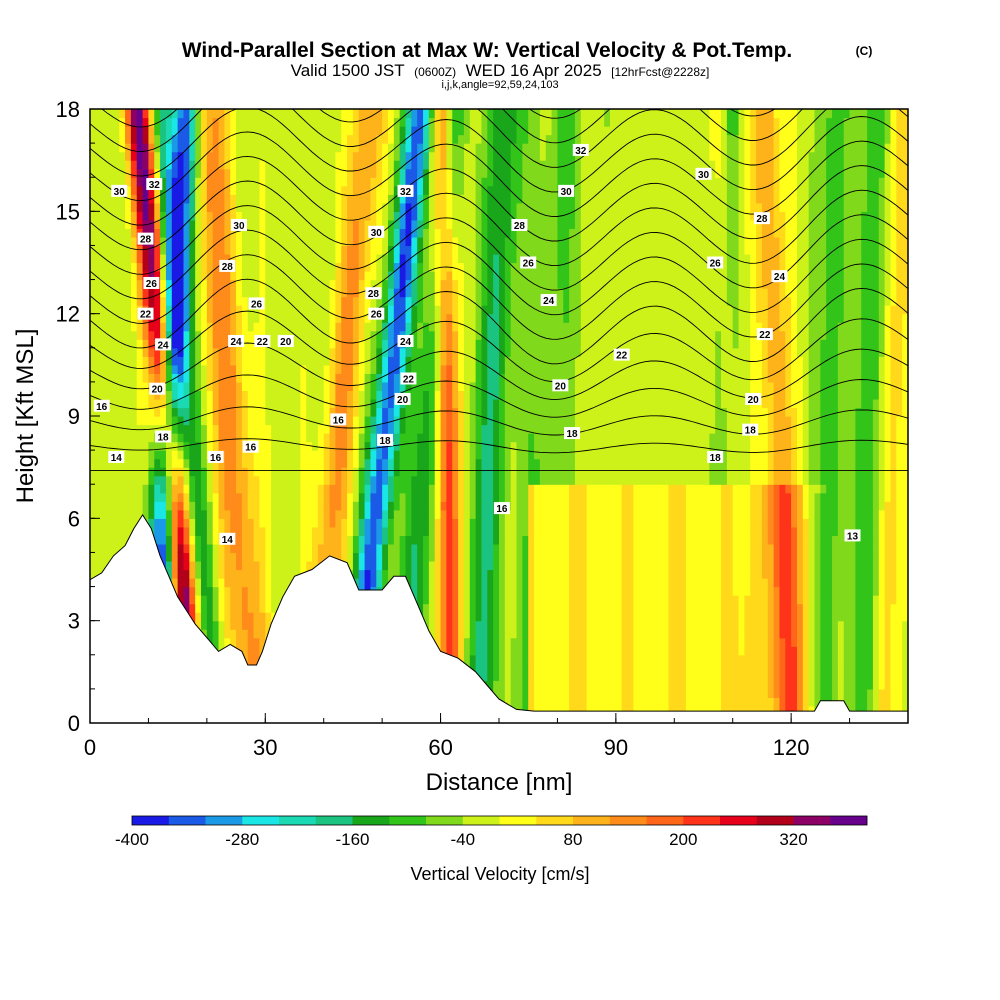 The height and width of the screenshot is (1000, 1000). I want to click on chart-title-unit: (C), so click(864, 51).